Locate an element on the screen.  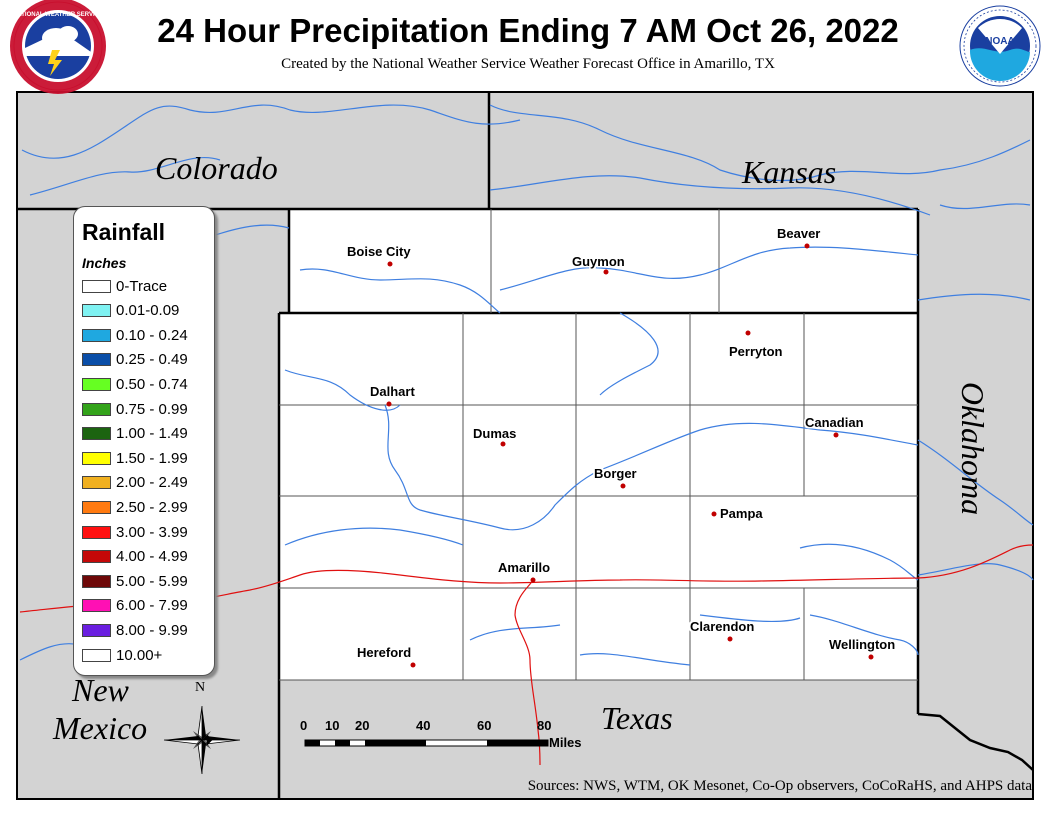
legend-label: 0.50 - 0.74 is located at coordinates (152, 384).